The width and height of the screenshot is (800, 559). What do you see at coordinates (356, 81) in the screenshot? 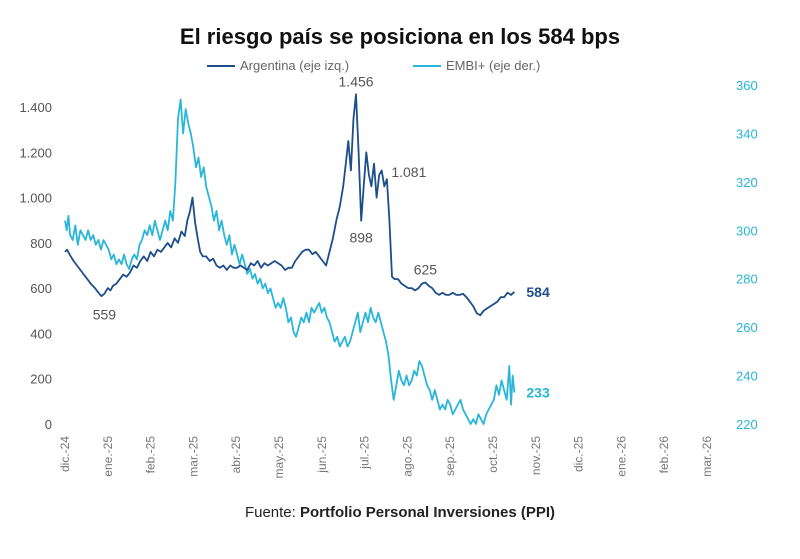
I see `annotation-label: 1.456` at bounding box center [356, 81].